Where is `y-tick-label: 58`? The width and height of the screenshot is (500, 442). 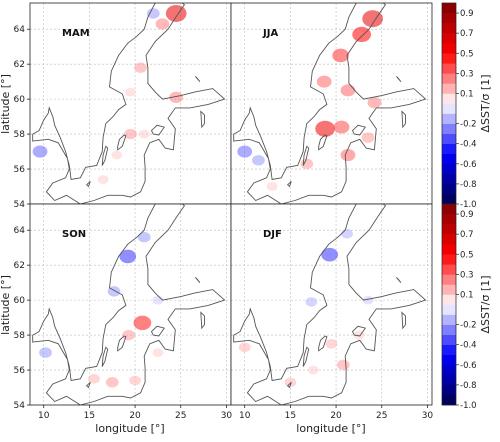
y-tick-label: 58 is located at coordinates (20, 336).